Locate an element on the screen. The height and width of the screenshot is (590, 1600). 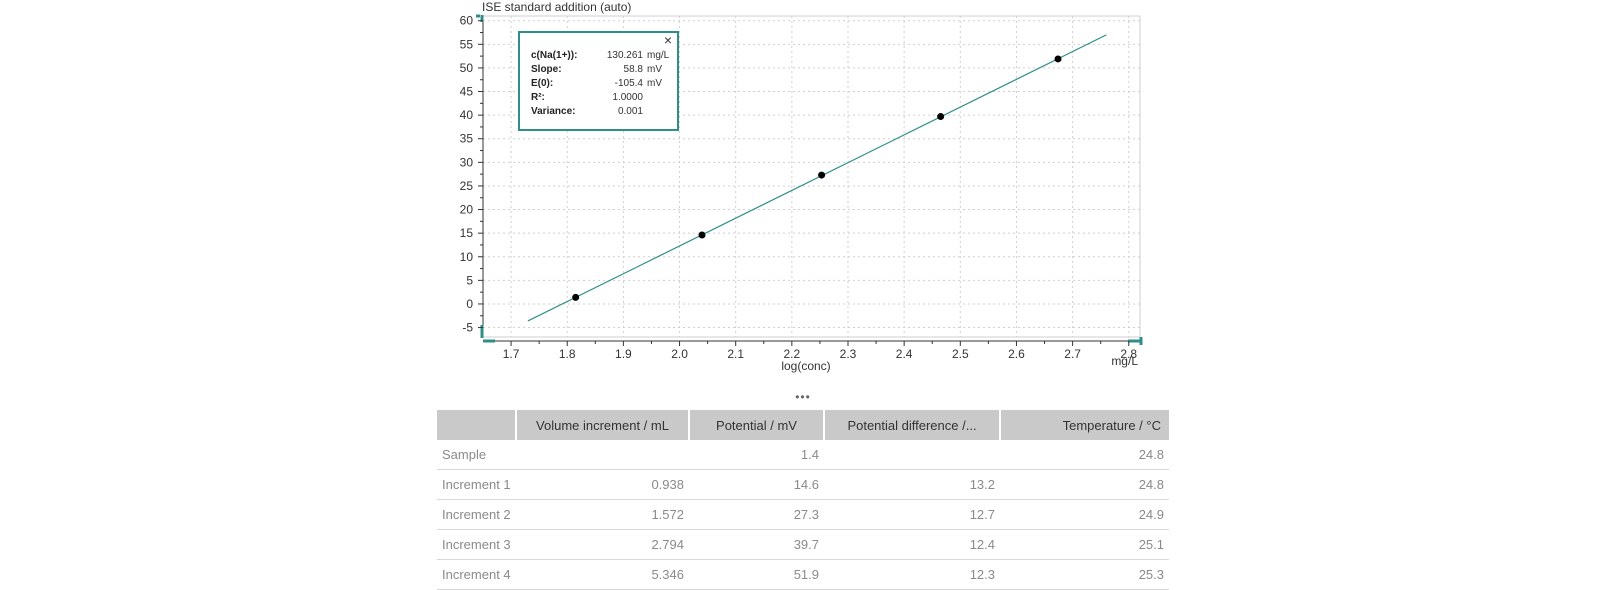
column-header-name is located at coordinates (477, 425).